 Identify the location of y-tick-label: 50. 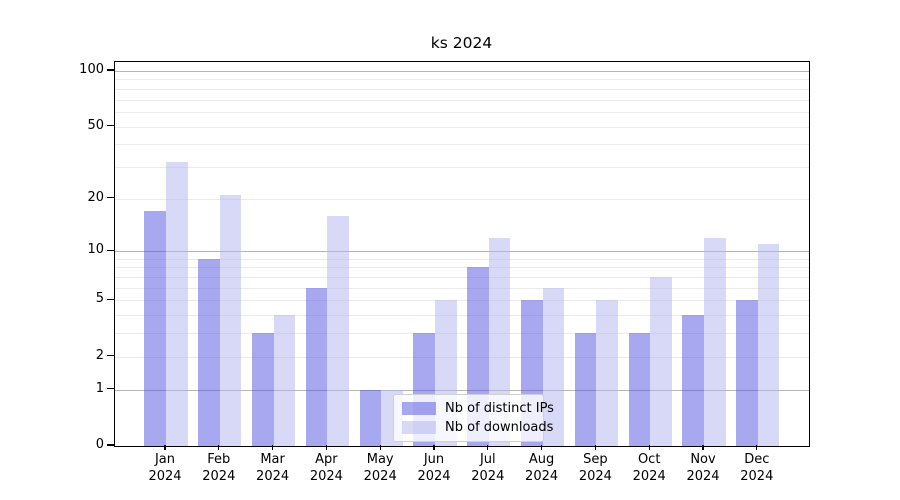
(95, 125).